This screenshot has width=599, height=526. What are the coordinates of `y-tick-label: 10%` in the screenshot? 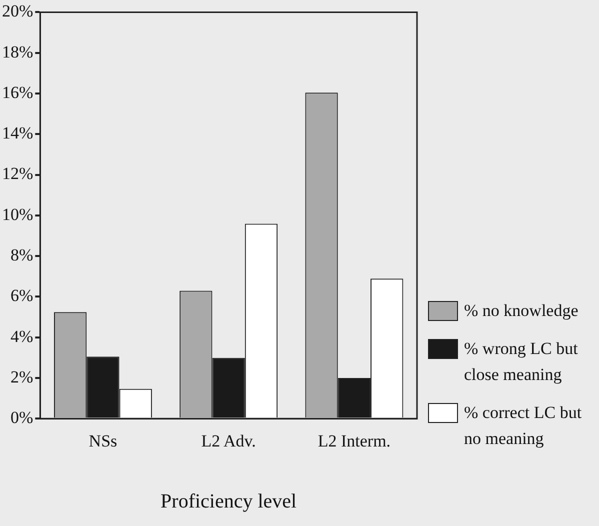 It's located at (18, 214).